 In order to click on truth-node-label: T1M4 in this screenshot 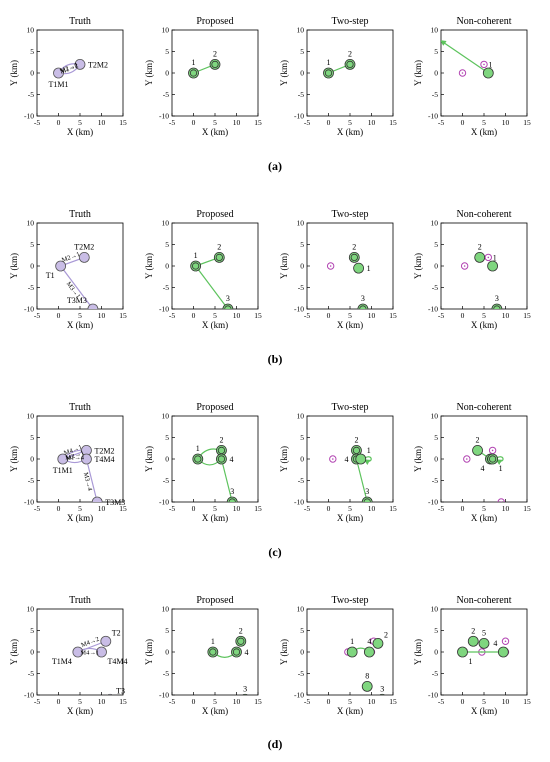, I will do `click(62, 661)`.